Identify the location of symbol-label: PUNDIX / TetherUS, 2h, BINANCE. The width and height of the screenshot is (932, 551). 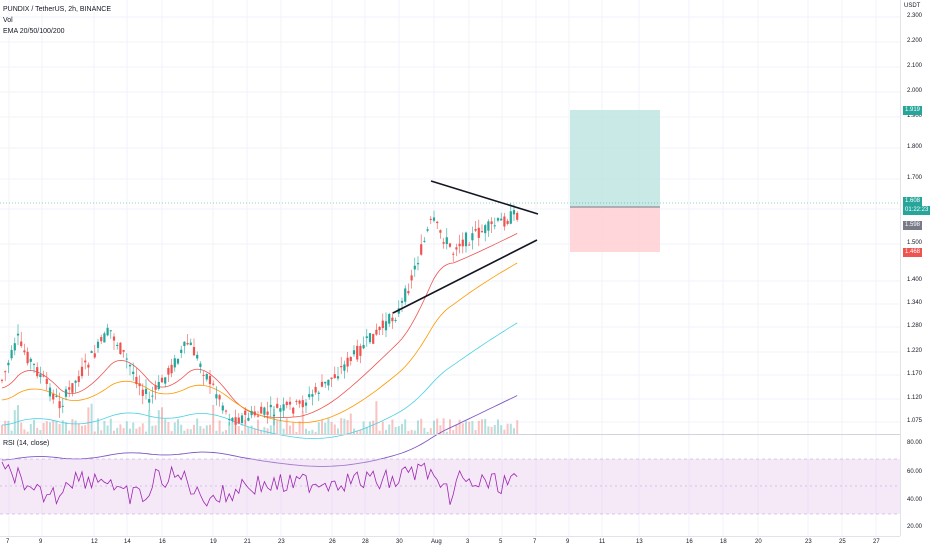
(57, 9).